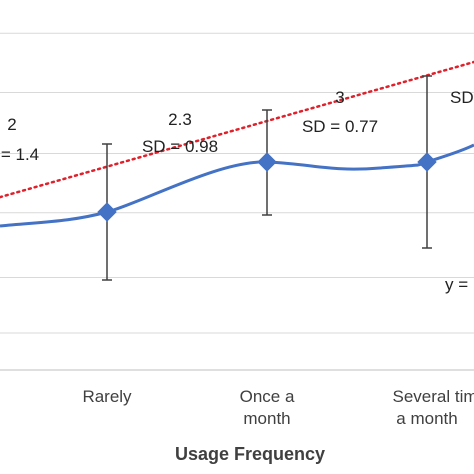  Describe the element at coordinates (180, 146) in the screenshot. I see `data-label-1-1: SD = 0.98` at that location.